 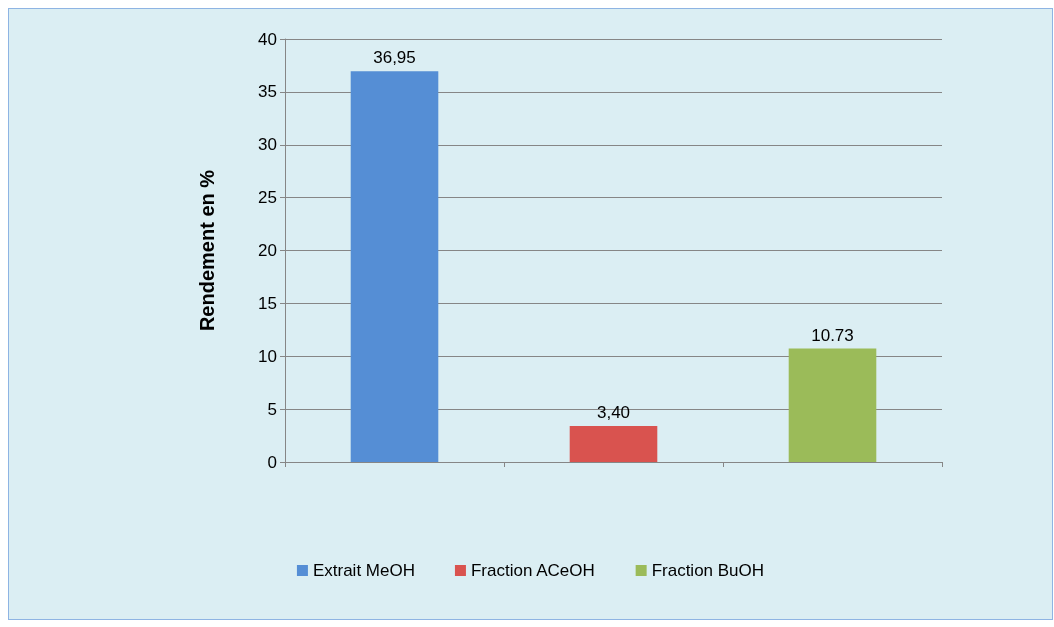 I want to click on y-tick-label: 40, so click(x=267, y=39).